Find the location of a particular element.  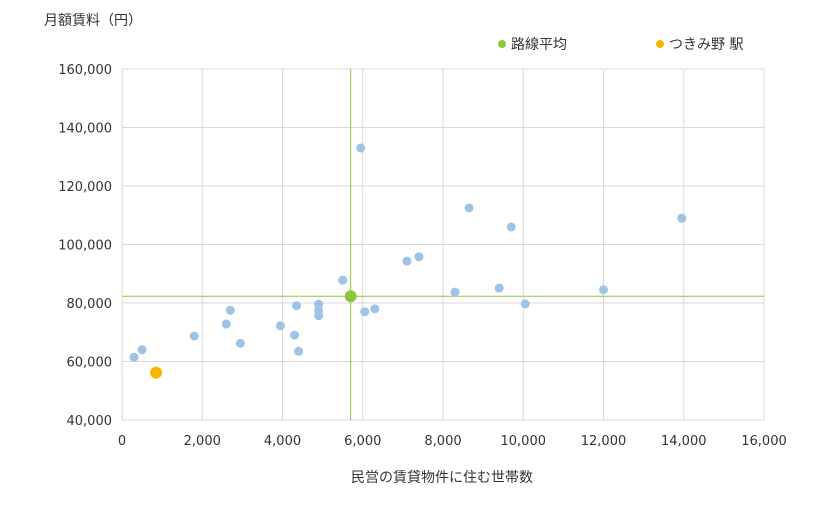

x-tick-label: 10,000 is located at coordinates (524, 441).